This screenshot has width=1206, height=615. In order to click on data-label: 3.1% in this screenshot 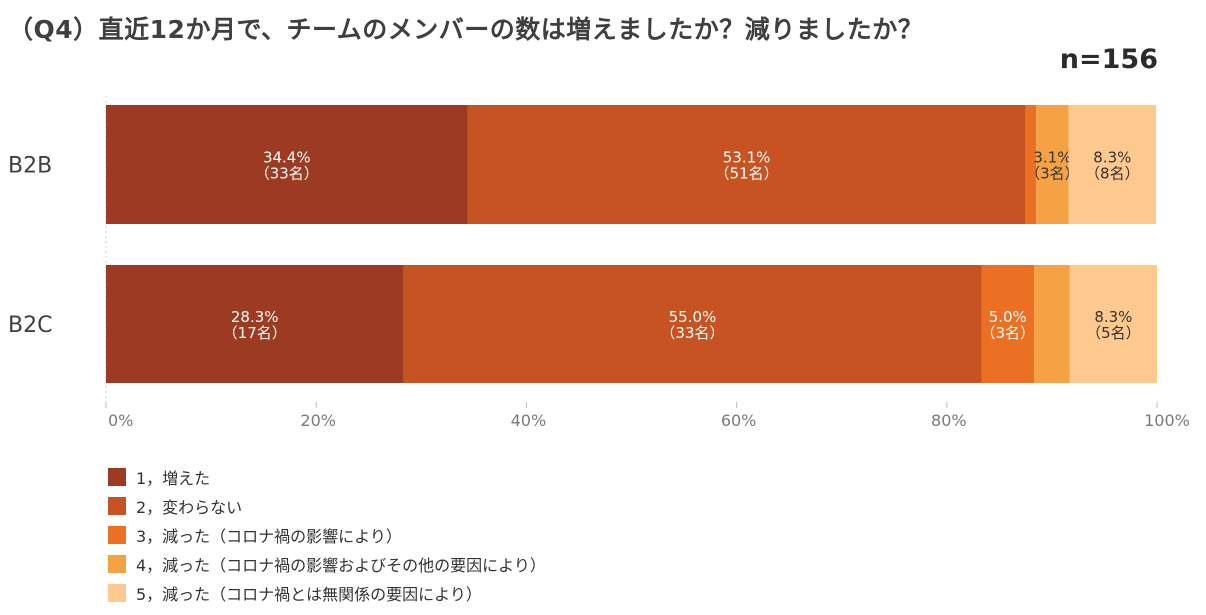, I will do `click(1052, 158)`.